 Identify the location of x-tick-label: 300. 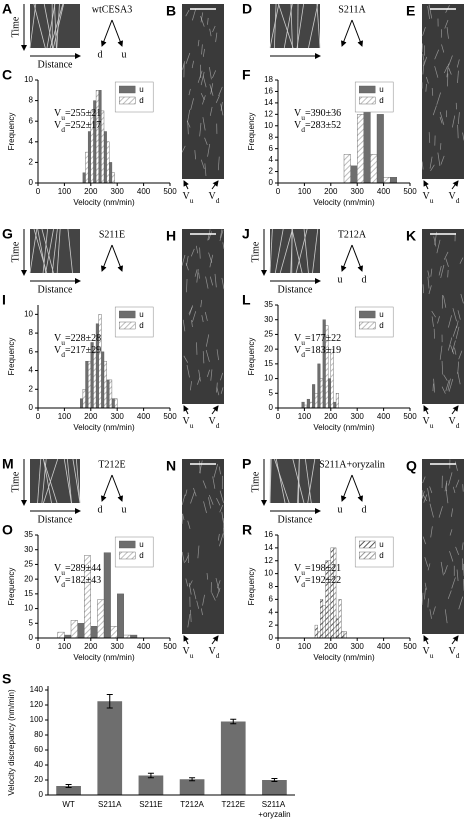
(358, 191).